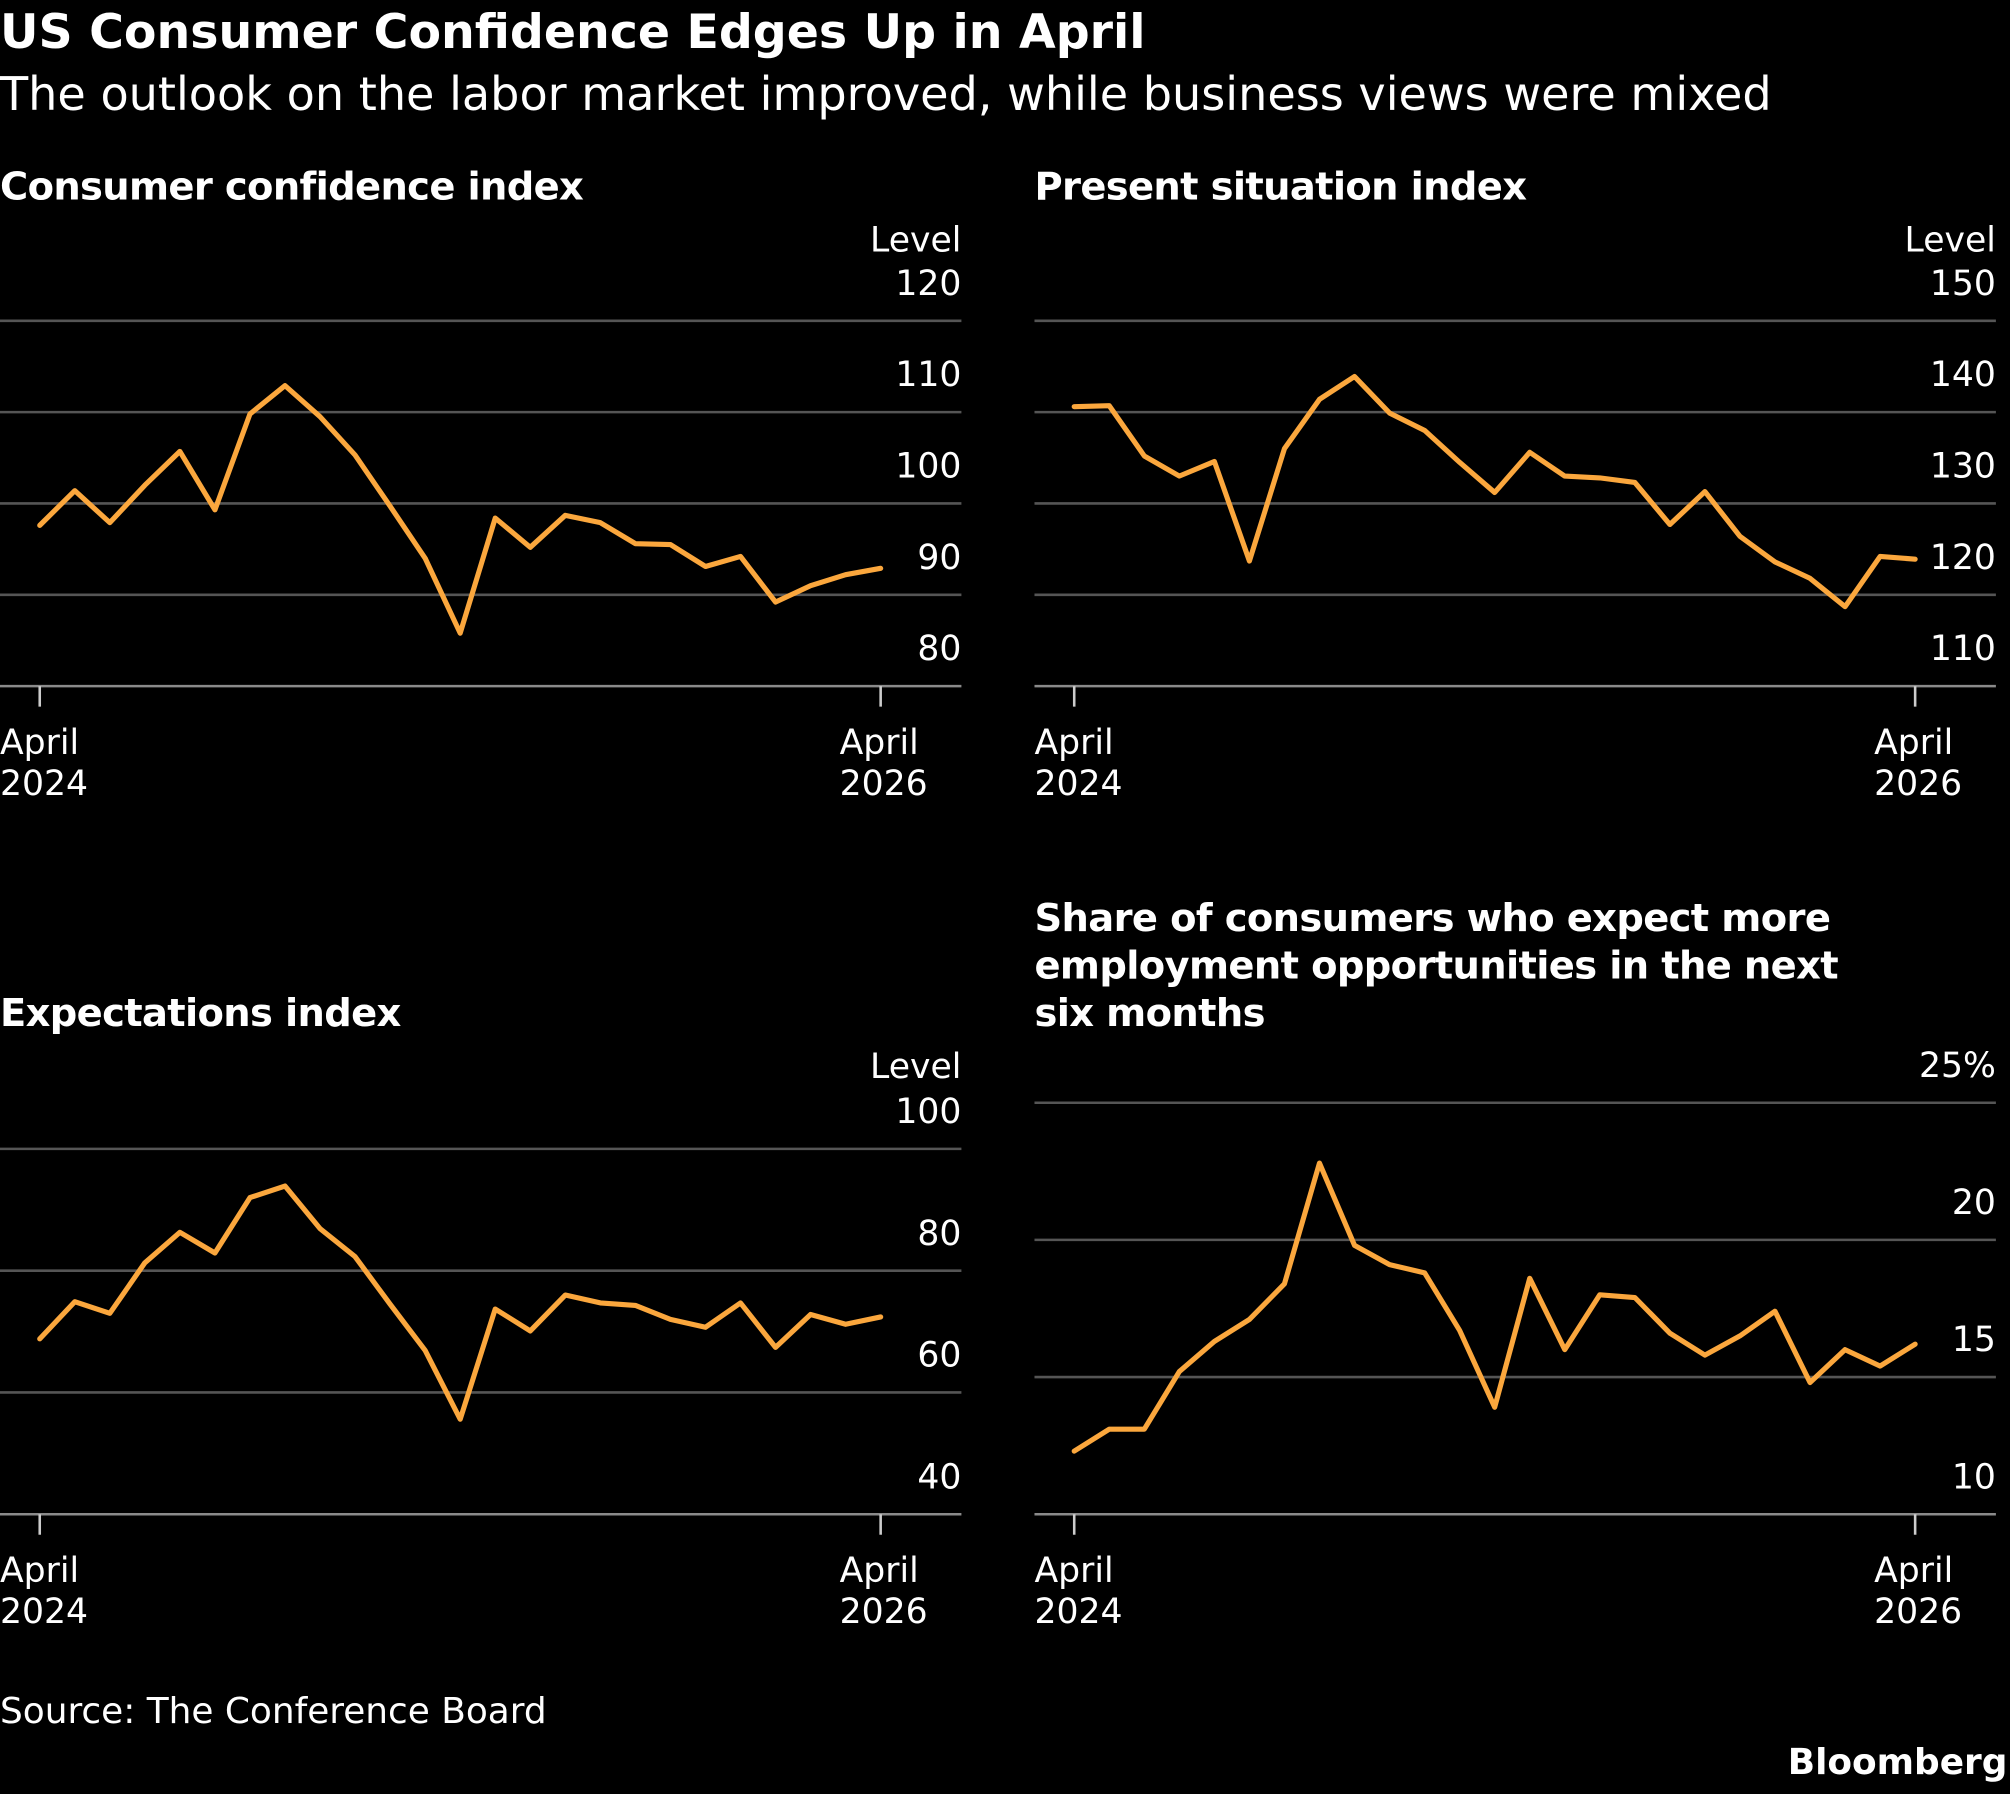 The image size is (2010, 1794). Describe the element at coordinates (939, 1477) in the screenshot. I see `y-tick-label: 40` at that location.